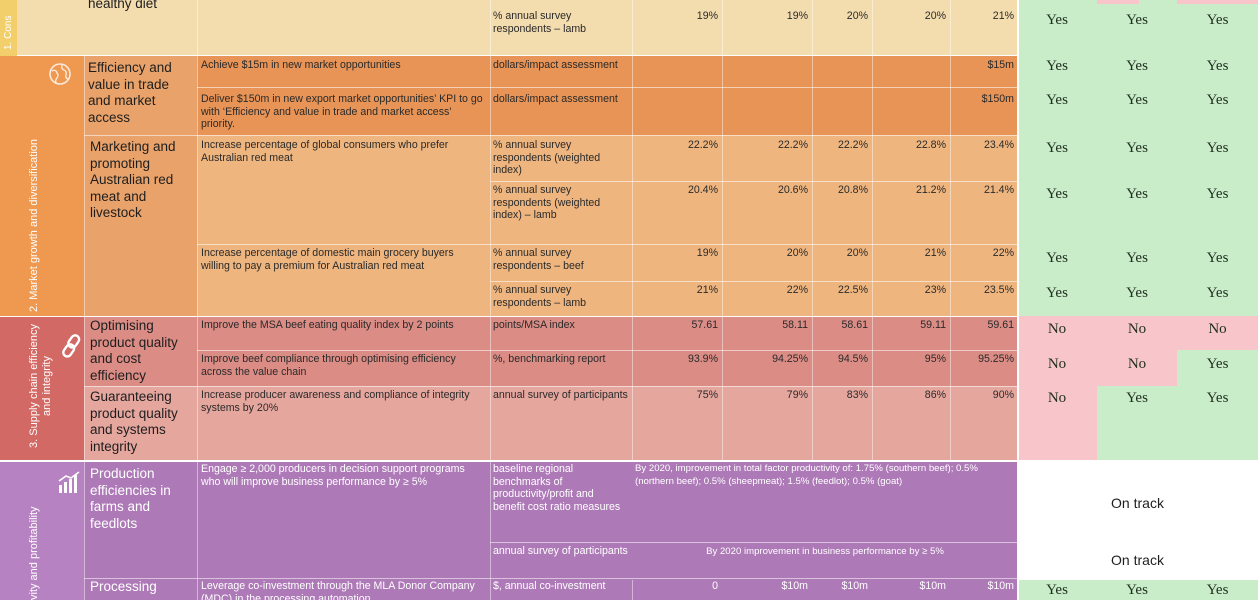 The height and width of the screenshot is (605, 1258). What do you see at coordinates (930, 190) in the screenshot?
I see `val-marketing-2d: 21.2%` at bounding box center [930, 190].